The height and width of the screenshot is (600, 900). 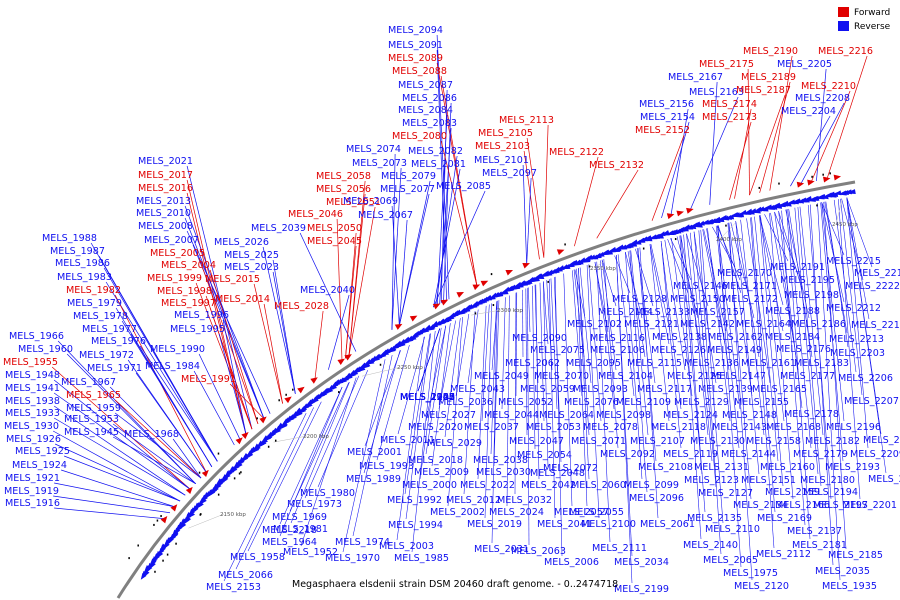 I want to click on gene-label: MELS_2215, so click(x=853, y=261).